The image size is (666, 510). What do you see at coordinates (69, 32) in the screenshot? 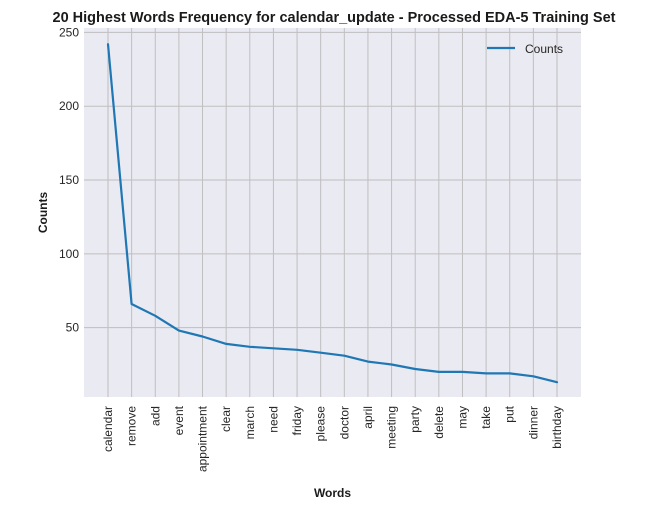
I see `y-tick-label: 250` at bounding box center [69, 32].